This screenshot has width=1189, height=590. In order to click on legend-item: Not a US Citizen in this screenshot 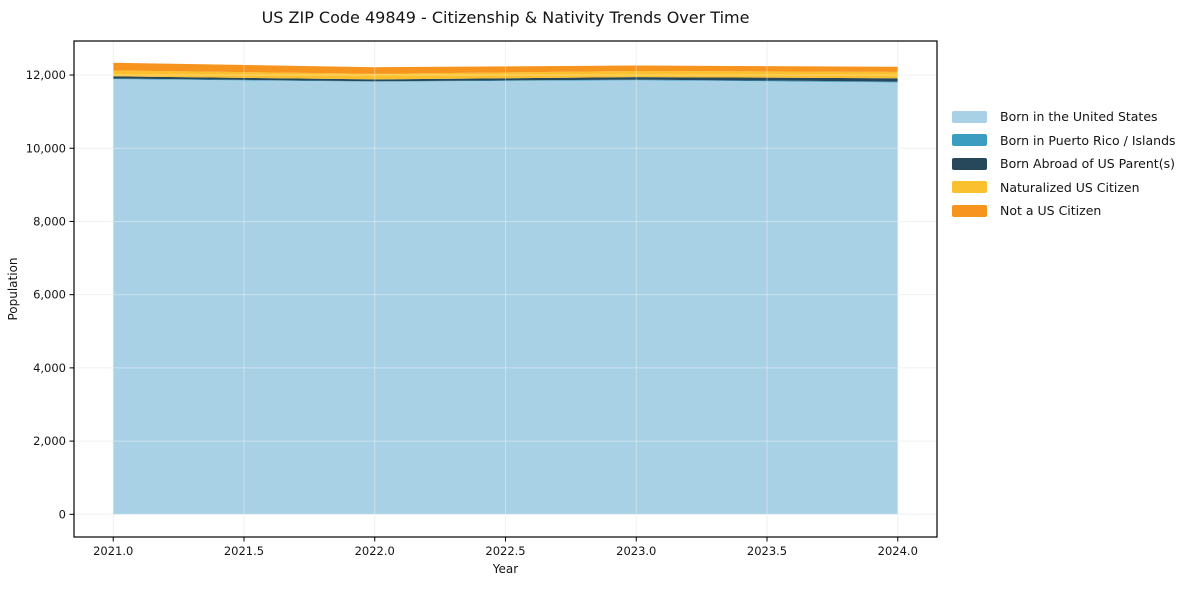, I will do `click(1064, 211)`.